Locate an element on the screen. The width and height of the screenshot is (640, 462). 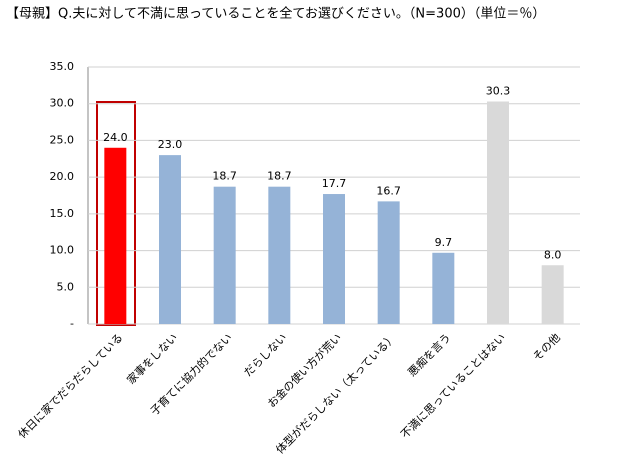
data-label: 17.7 is located at coordinates (334, 183).